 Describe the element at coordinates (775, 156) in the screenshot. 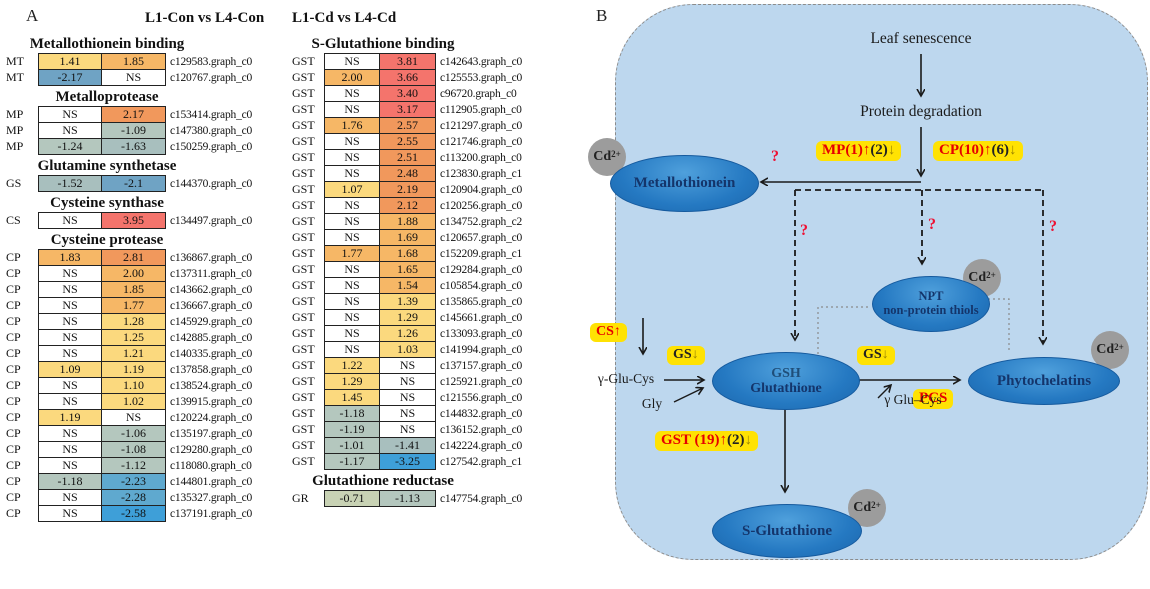

I see `question-mark: ?` at that location.